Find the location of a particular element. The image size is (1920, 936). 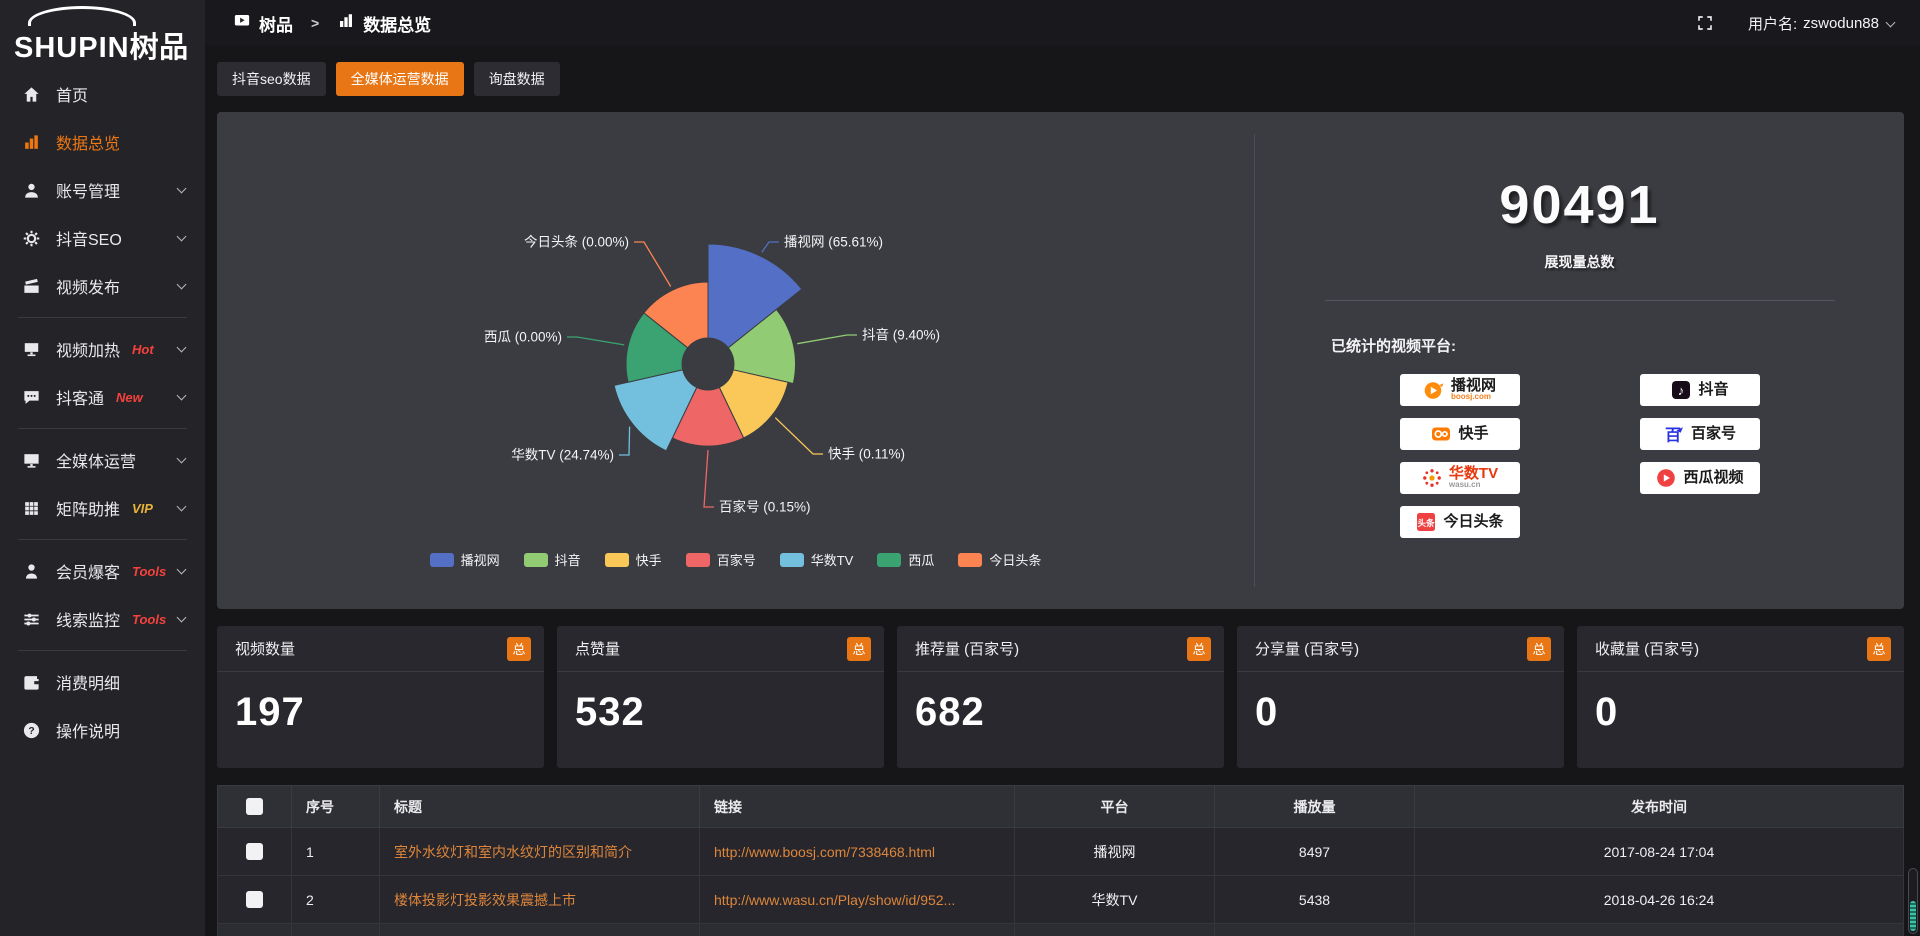

video-url-link: http://www.boosj.com/7338468.html is located at coordinates (825, 851).